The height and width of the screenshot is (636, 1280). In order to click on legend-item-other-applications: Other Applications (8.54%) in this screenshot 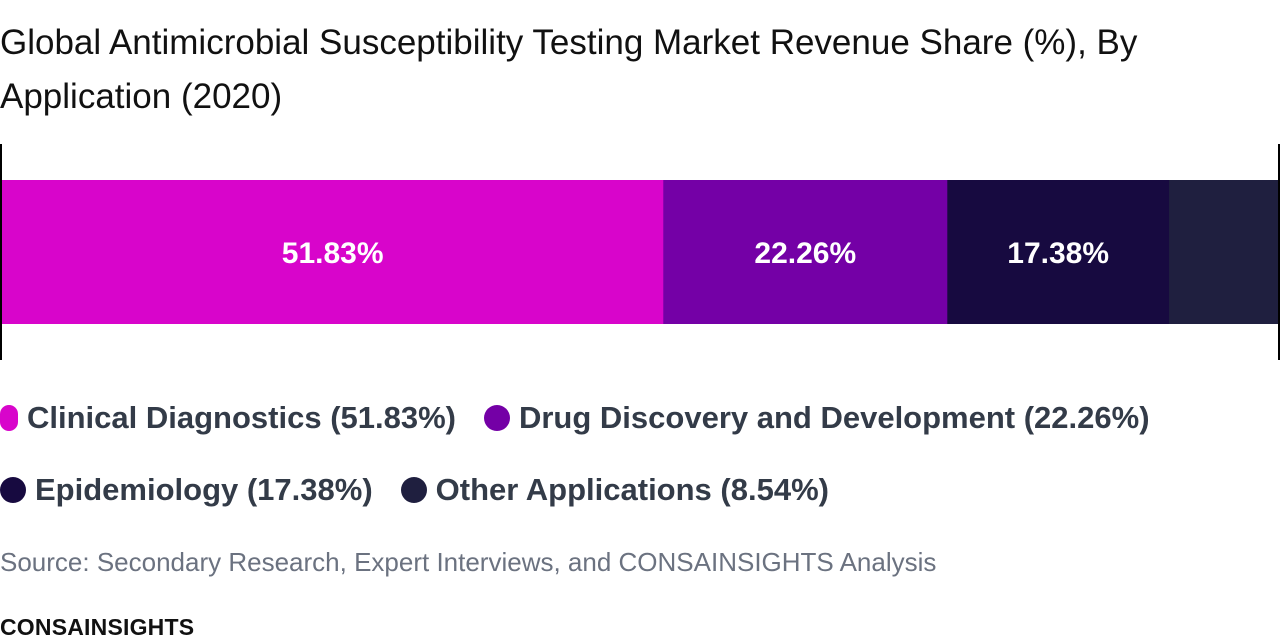, I will do `click(614, 490)`.